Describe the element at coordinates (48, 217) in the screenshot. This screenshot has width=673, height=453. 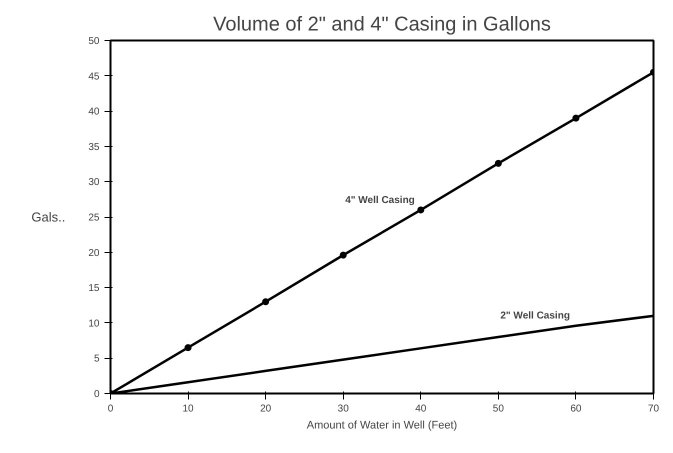
I see `y-axis-title: Gals..` at that location.